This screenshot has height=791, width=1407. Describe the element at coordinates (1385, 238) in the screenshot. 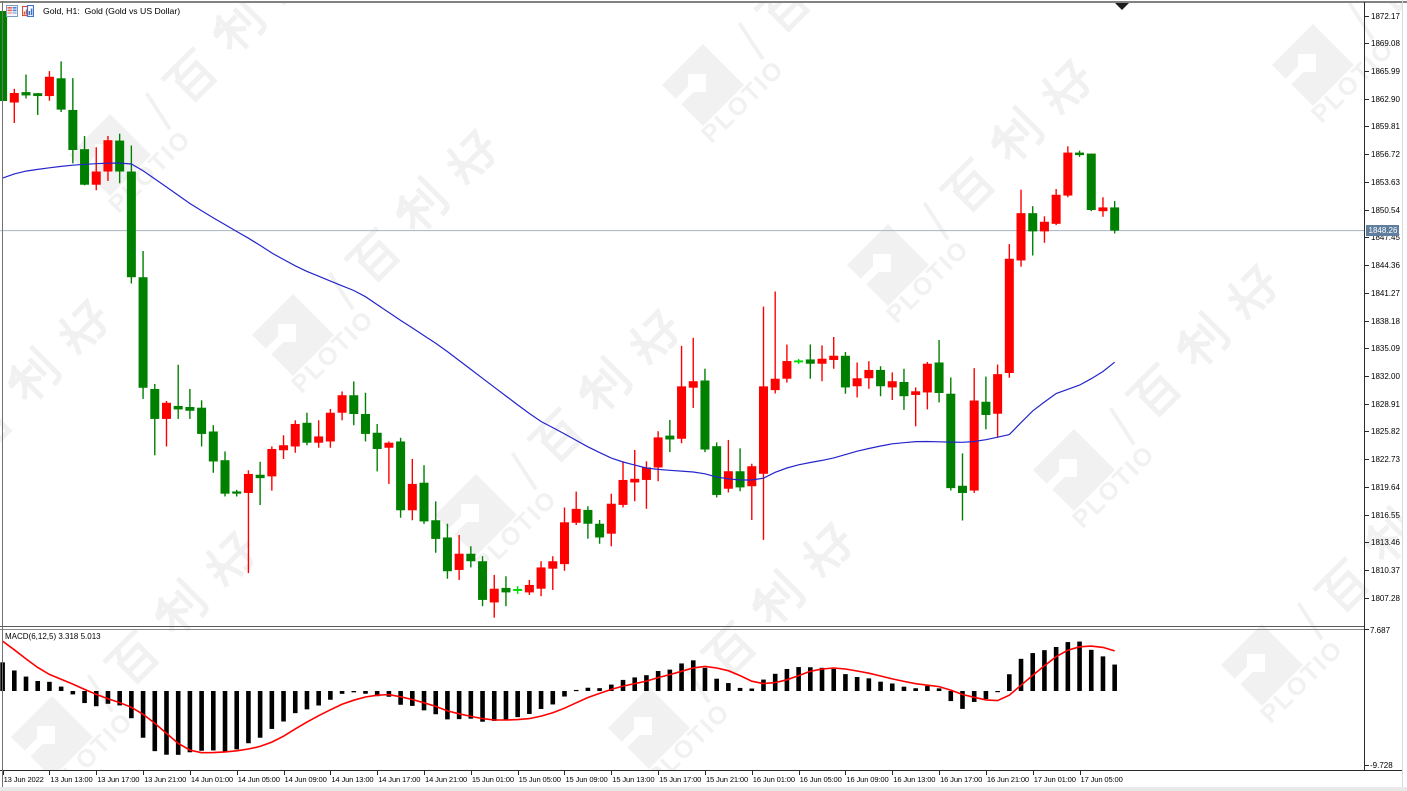

I see `price-tick-label: 1847.45` at that location.